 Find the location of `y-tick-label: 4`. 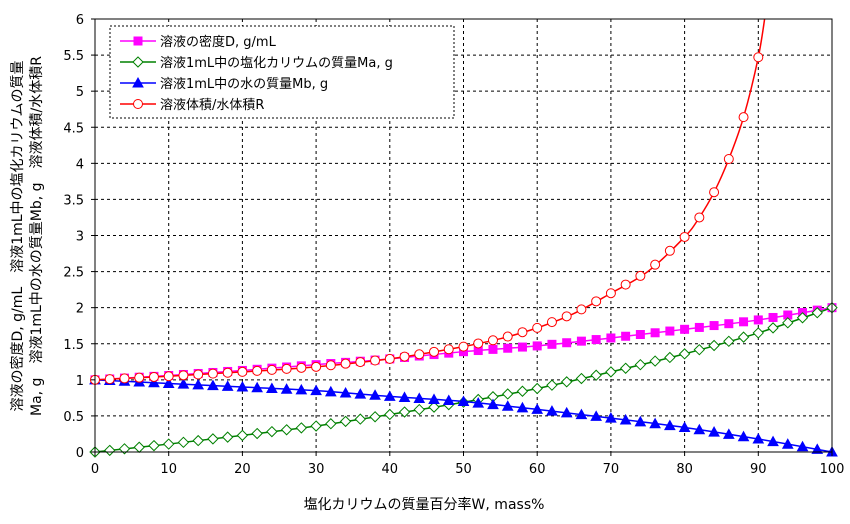

y-tick-label: 4 is located at coordinates (80, 164).